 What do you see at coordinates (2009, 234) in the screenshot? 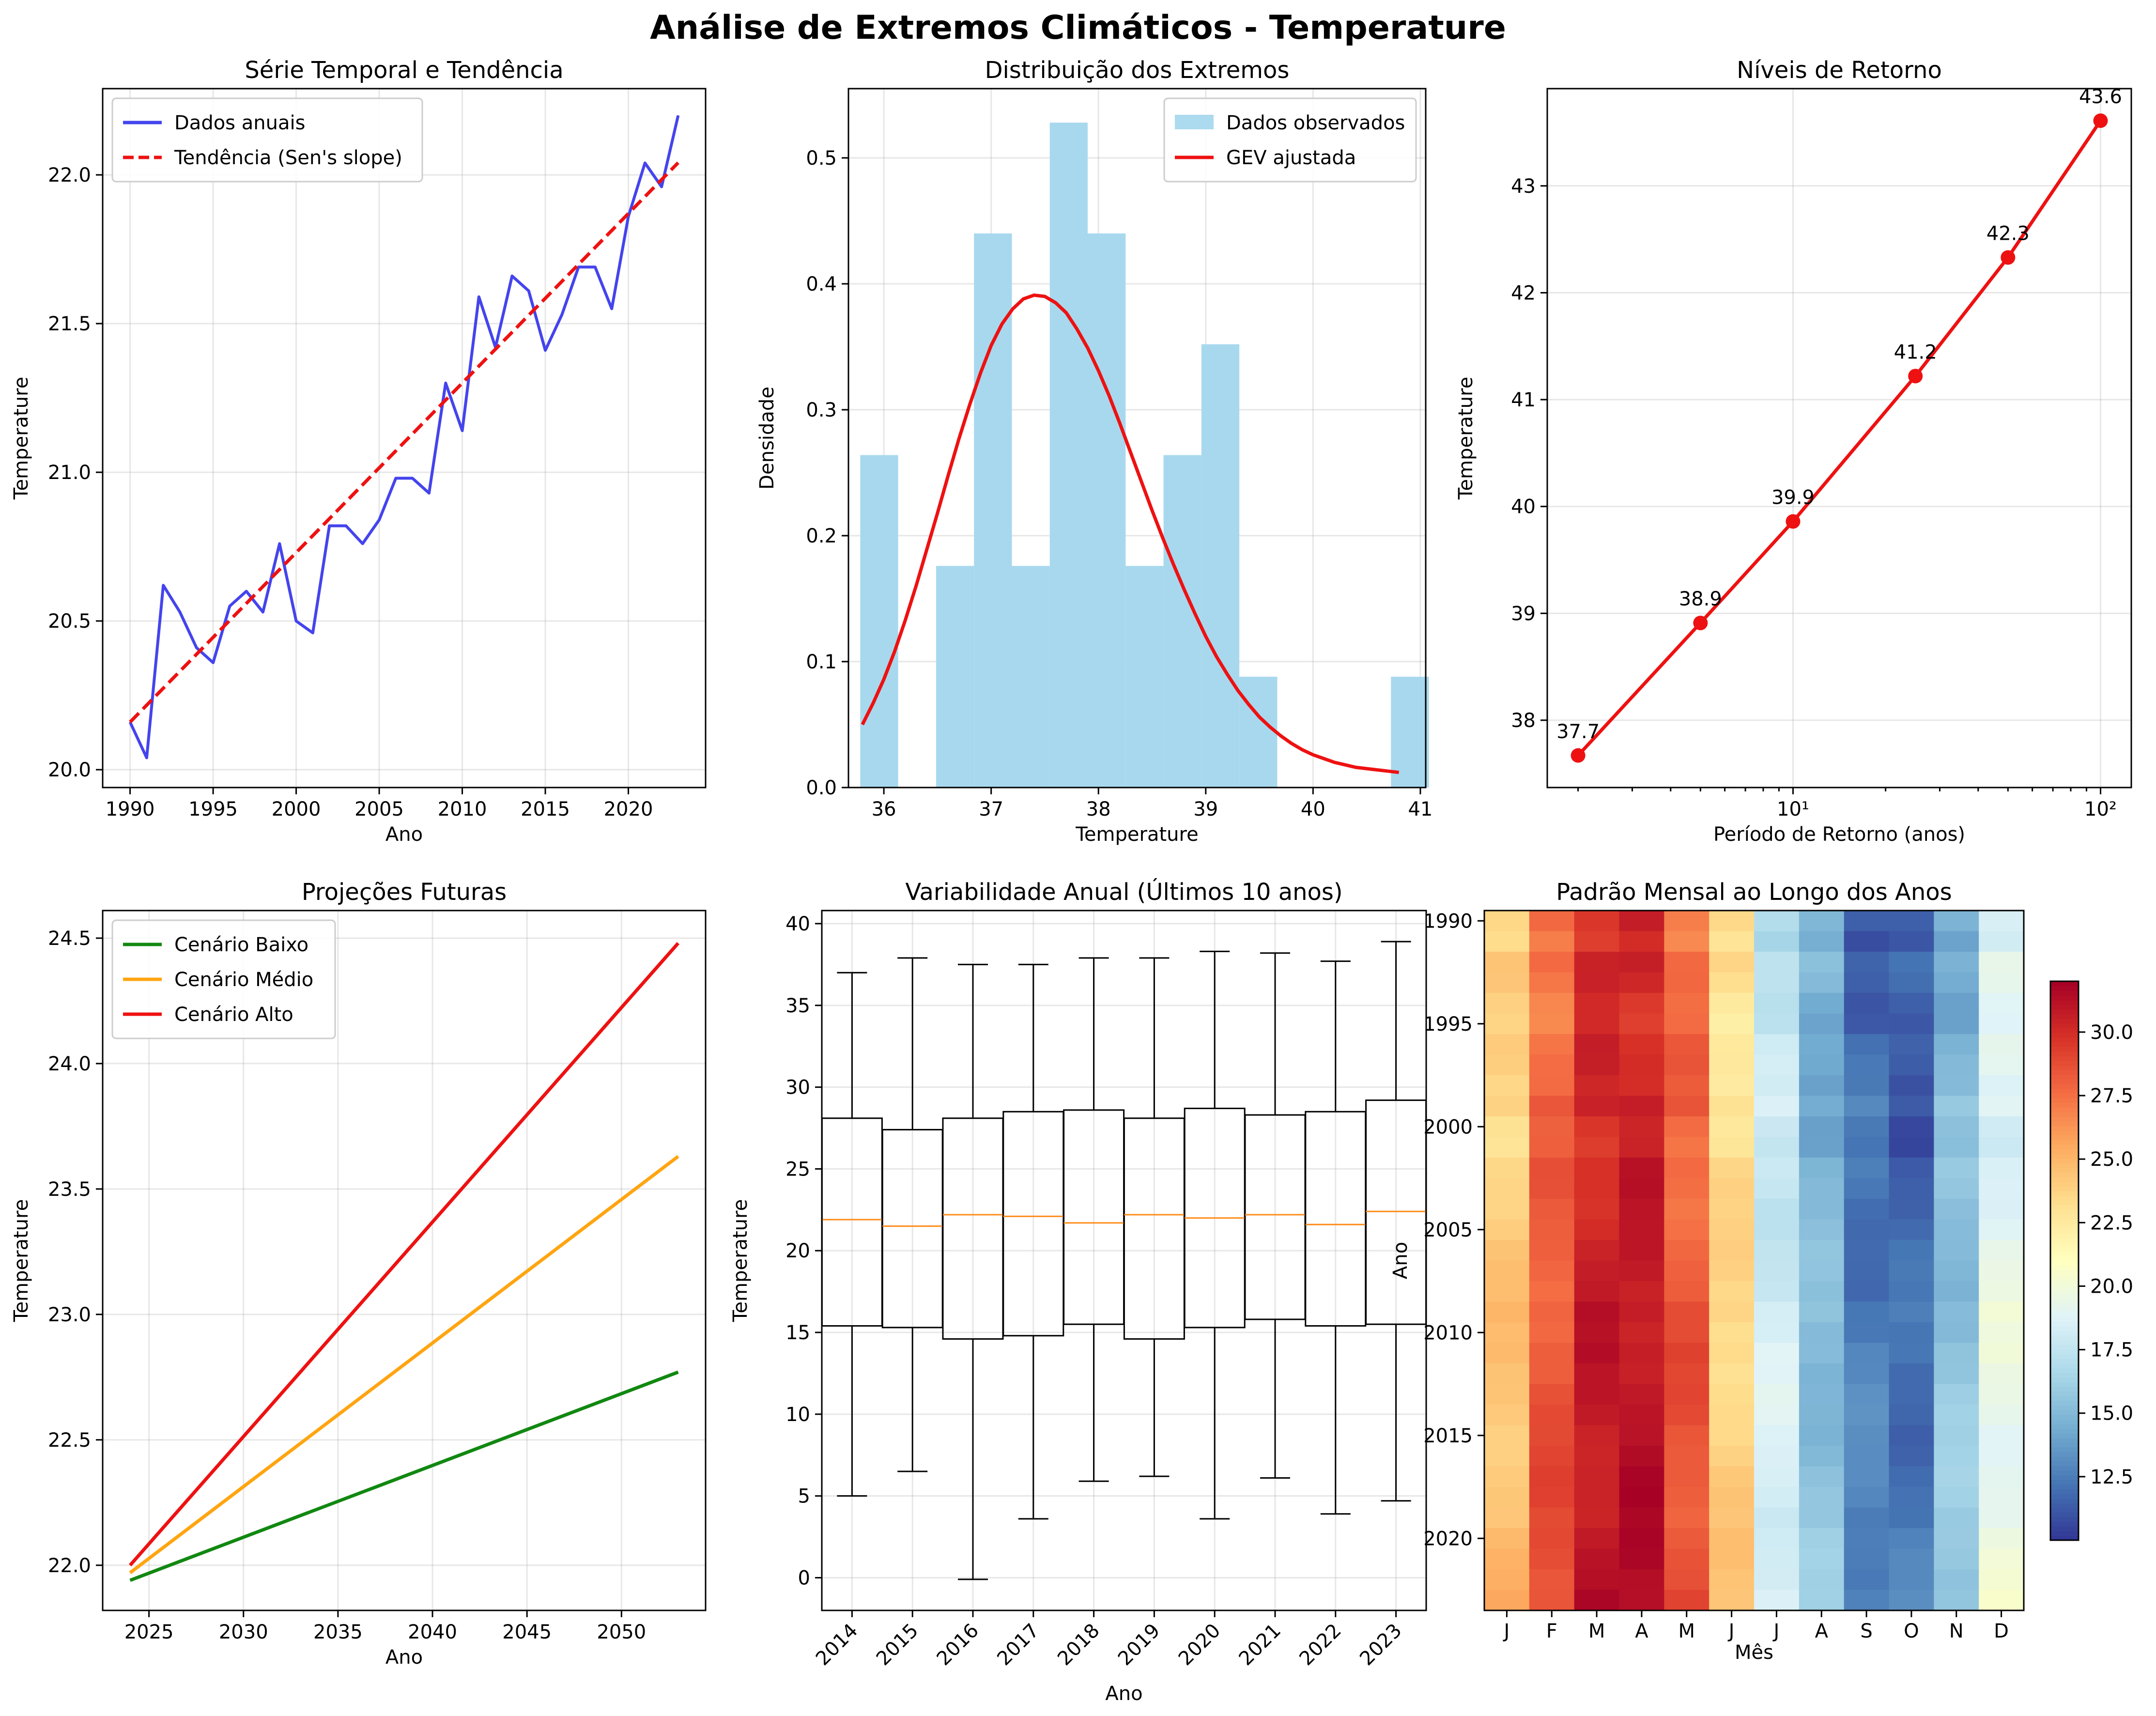
I see `return-level-label: 42.3` at bounding box center [2009, 234].